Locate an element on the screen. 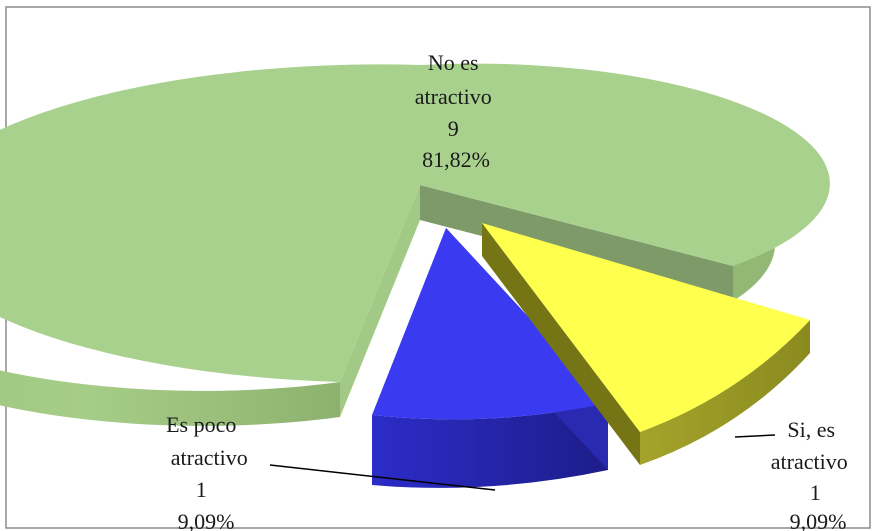  data-label-es-poco-atractivo: Es poco atractivo 1 9,09% is located at coordinates (209, 471).